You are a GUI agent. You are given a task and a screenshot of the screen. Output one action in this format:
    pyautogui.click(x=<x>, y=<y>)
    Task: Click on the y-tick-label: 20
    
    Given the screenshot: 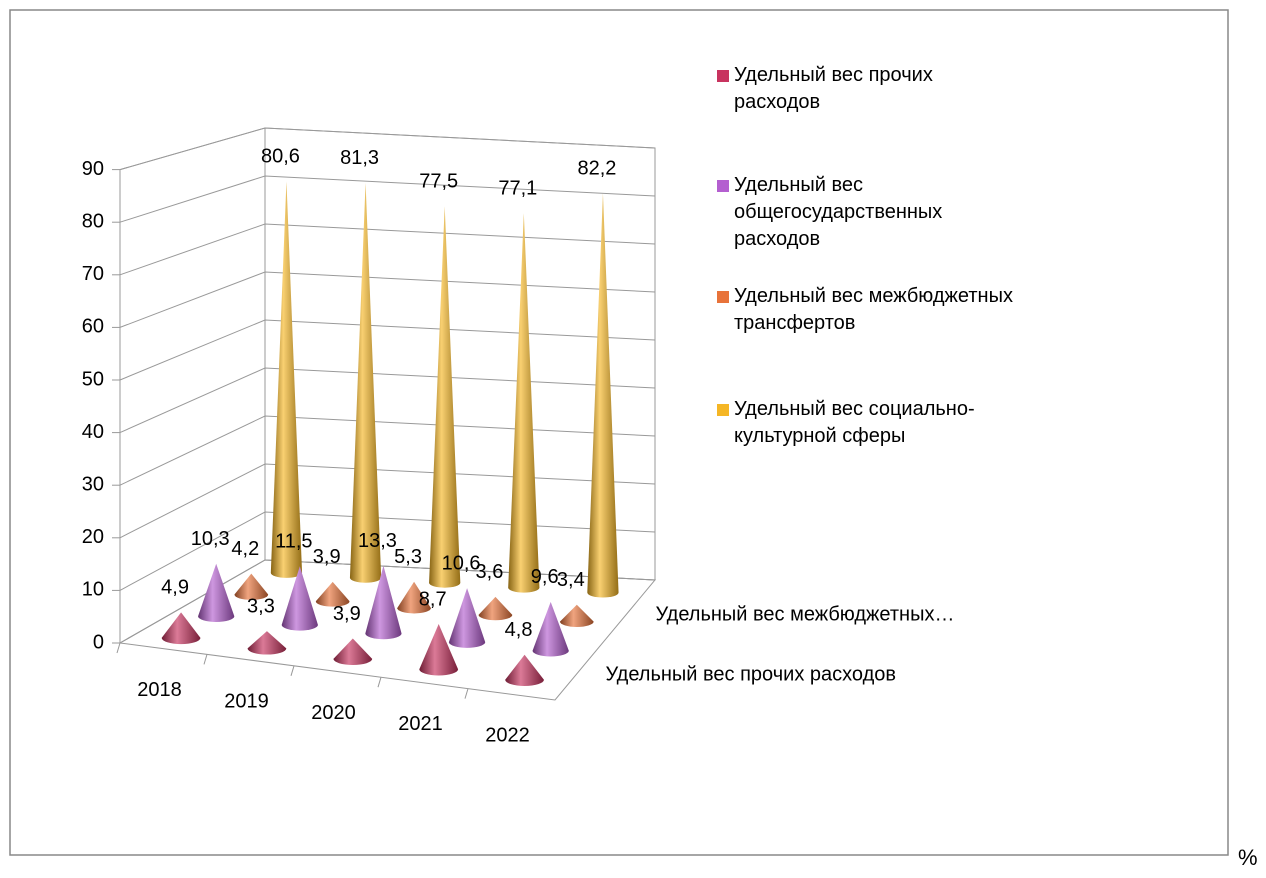 What is the action you would take?
    pyautogui.click(x=93, y=537)
    